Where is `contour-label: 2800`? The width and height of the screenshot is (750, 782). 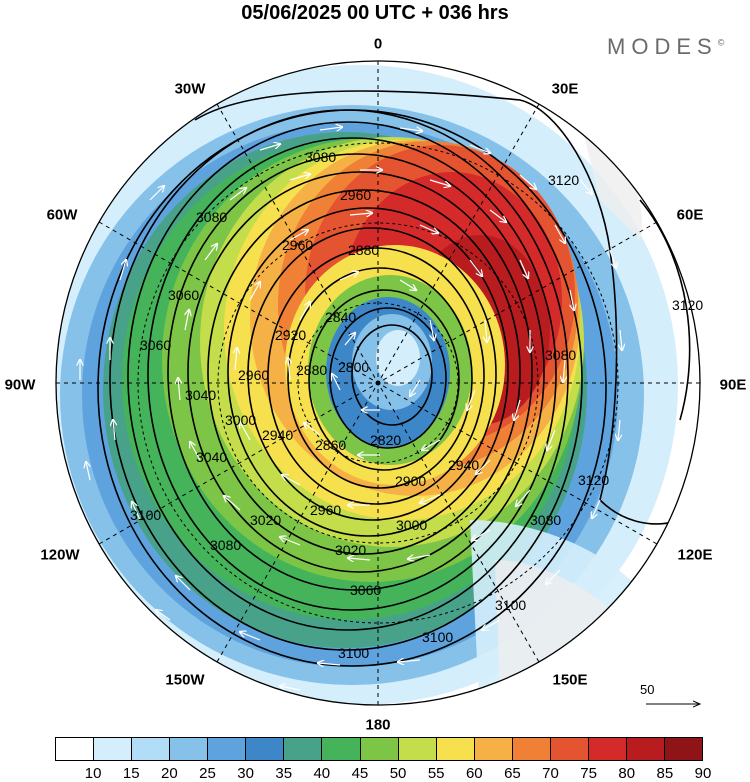
contour-label: 2800 is located at coordinates (353, 367).